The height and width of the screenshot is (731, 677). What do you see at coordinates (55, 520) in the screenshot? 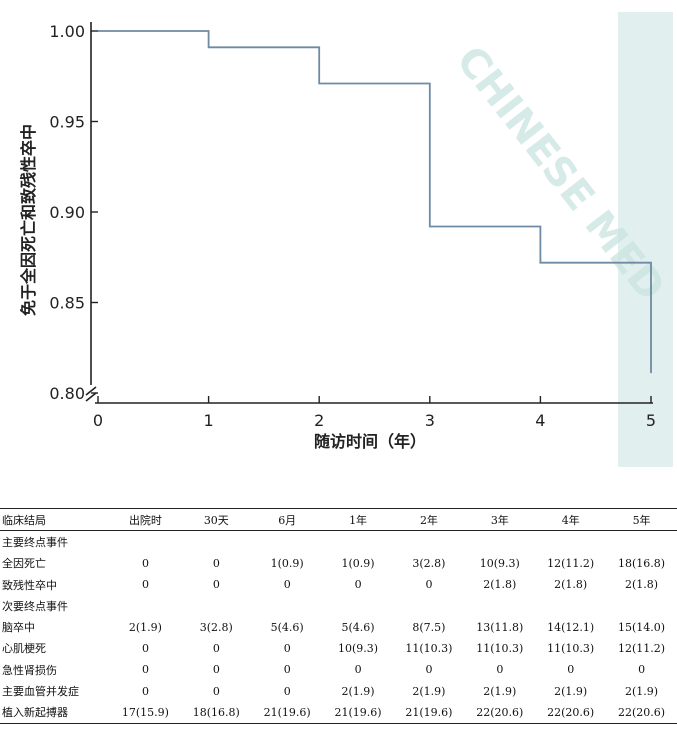
I see `column-header-outcome: 临床结局` at bounding box center [55, 520].